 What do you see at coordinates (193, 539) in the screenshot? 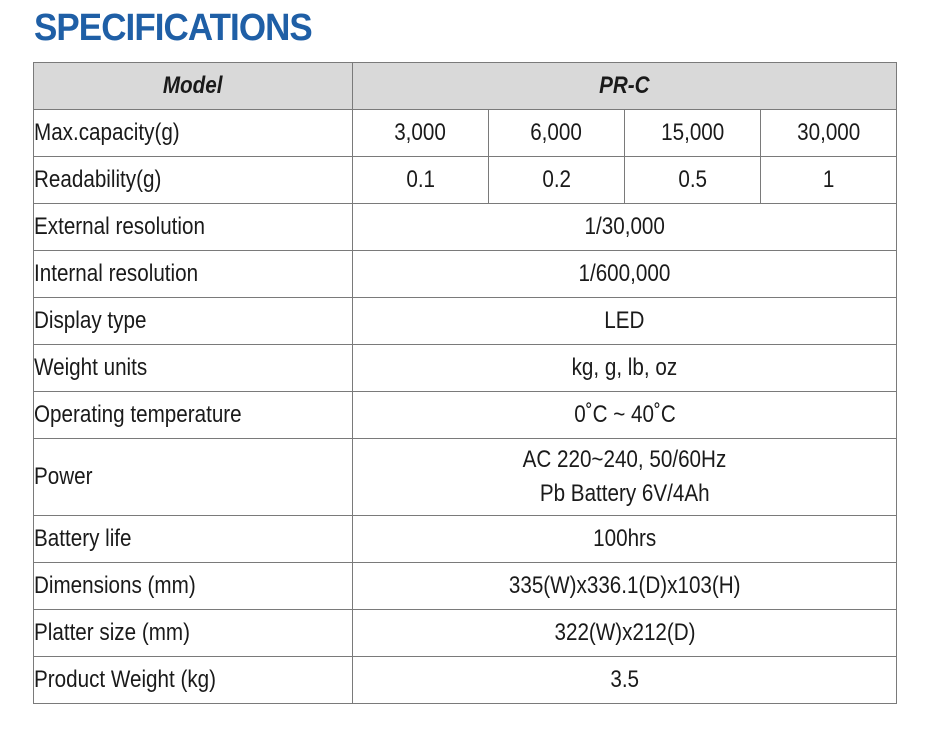
I see `row-label: Battery life` at bounding box center [193, 539].